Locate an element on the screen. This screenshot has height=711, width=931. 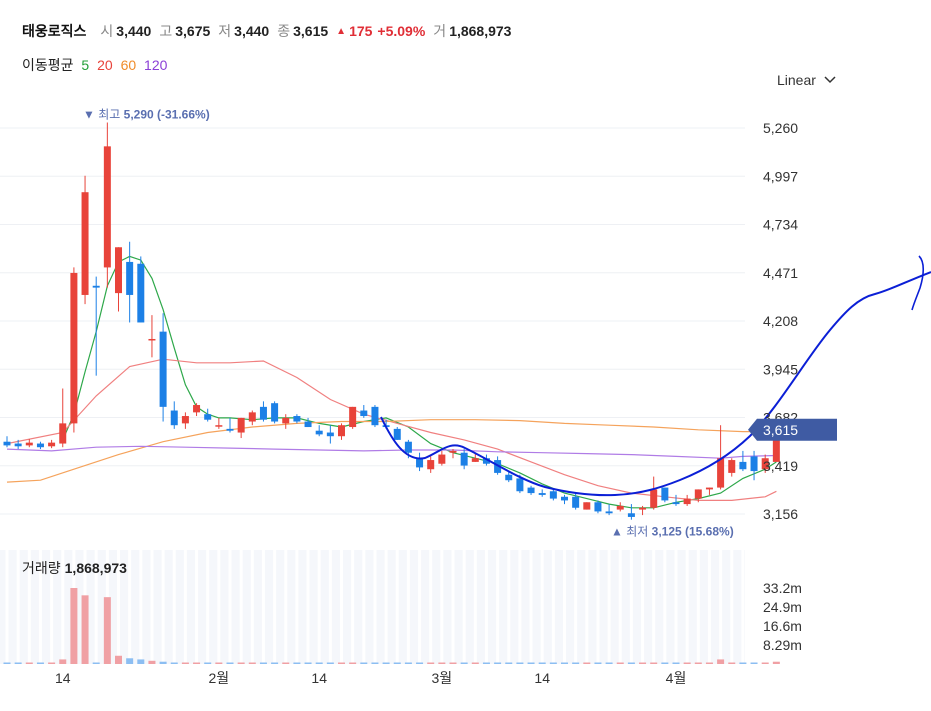
ma-5: 5 is located at coordinates (85, 65).